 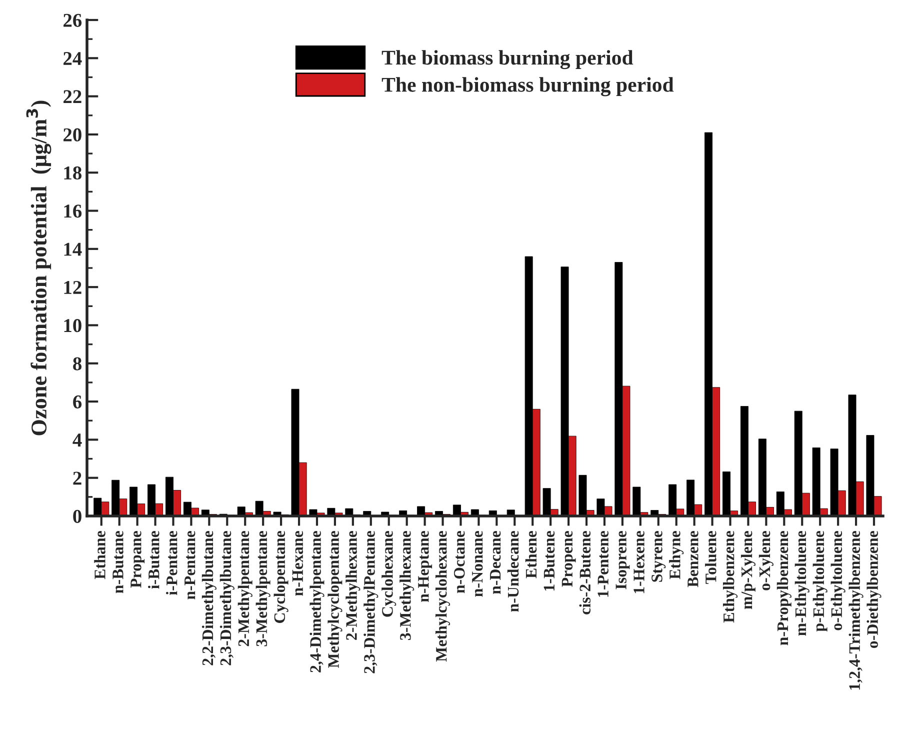 What do you see at coordinates (371, 602) in the screenshot?
I see `x-tick-label: 2,3-DimethylPentane` at bounding box center [371, 602].